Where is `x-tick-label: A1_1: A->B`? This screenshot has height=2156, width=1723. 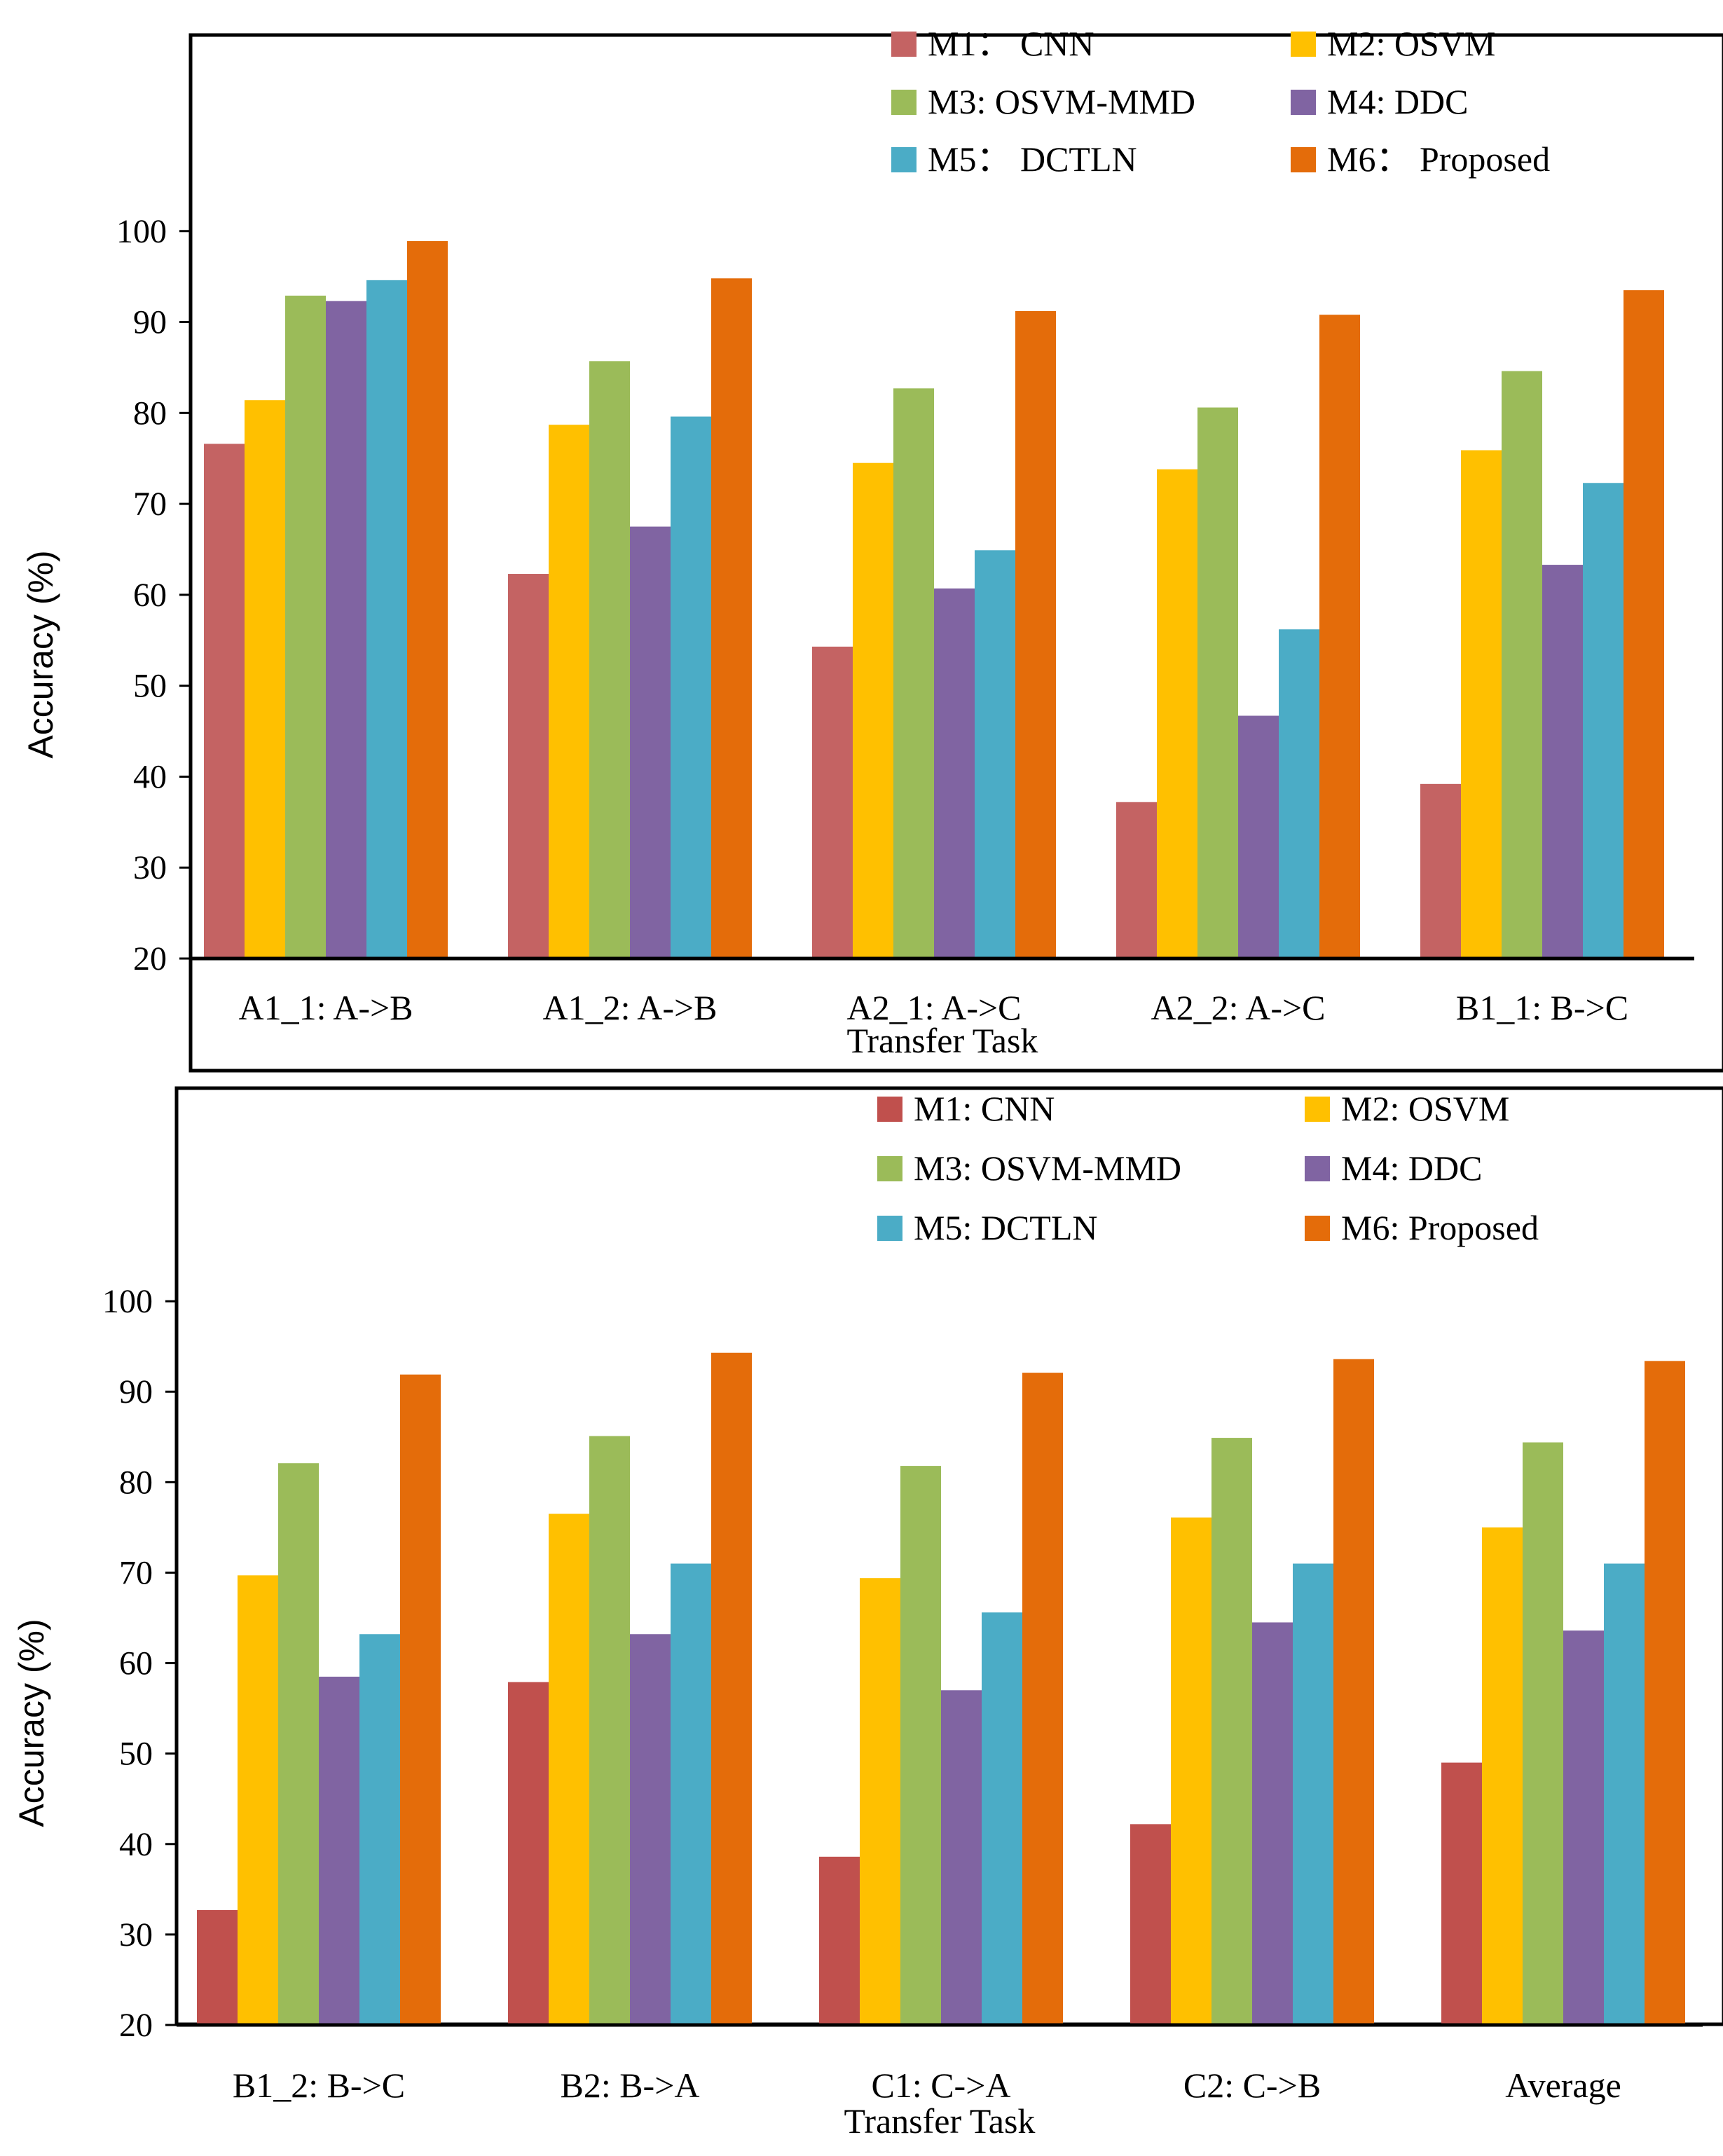 x-tick-label: A1_1: A->B is located at coordinates (325, 1007).